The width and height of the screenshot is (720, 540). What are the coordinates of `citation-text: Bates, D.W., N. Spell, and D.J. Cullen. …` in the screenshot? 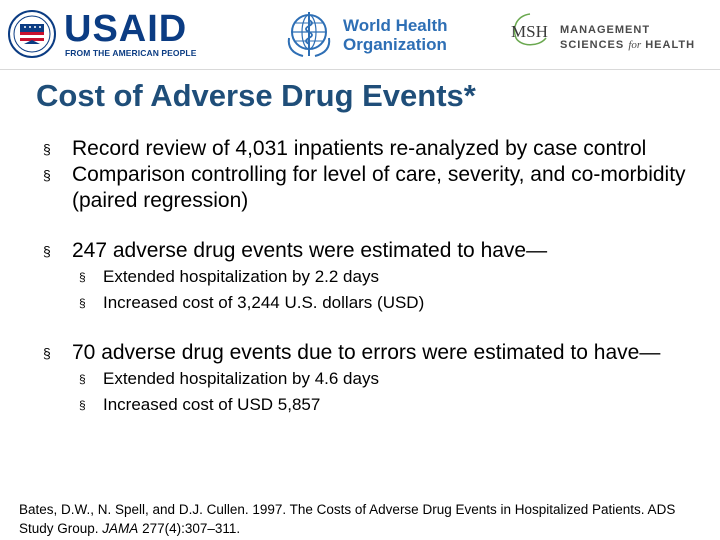 It's located at (347, 519).